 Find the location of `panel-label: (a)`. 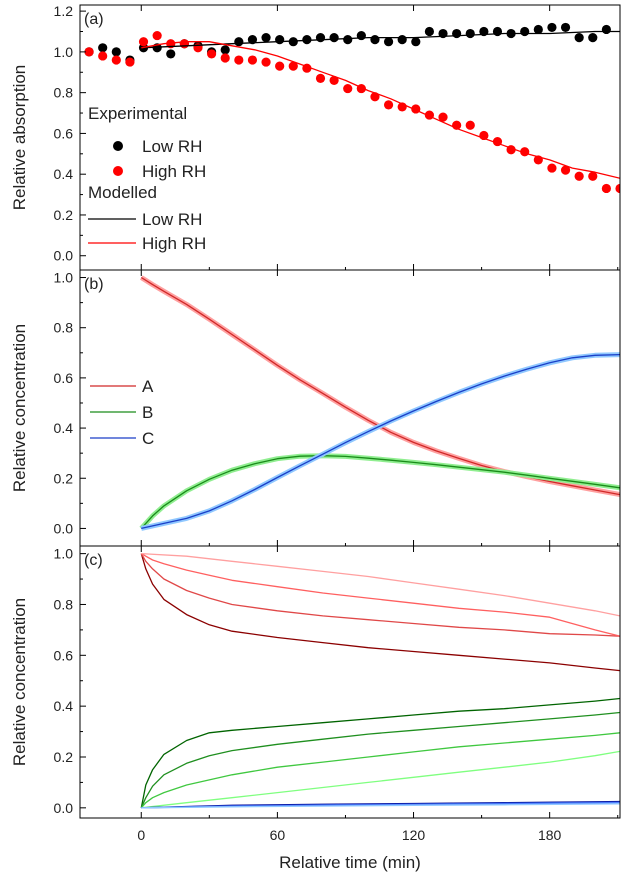

panel-label: (a) is located at coordinates (94, 19).